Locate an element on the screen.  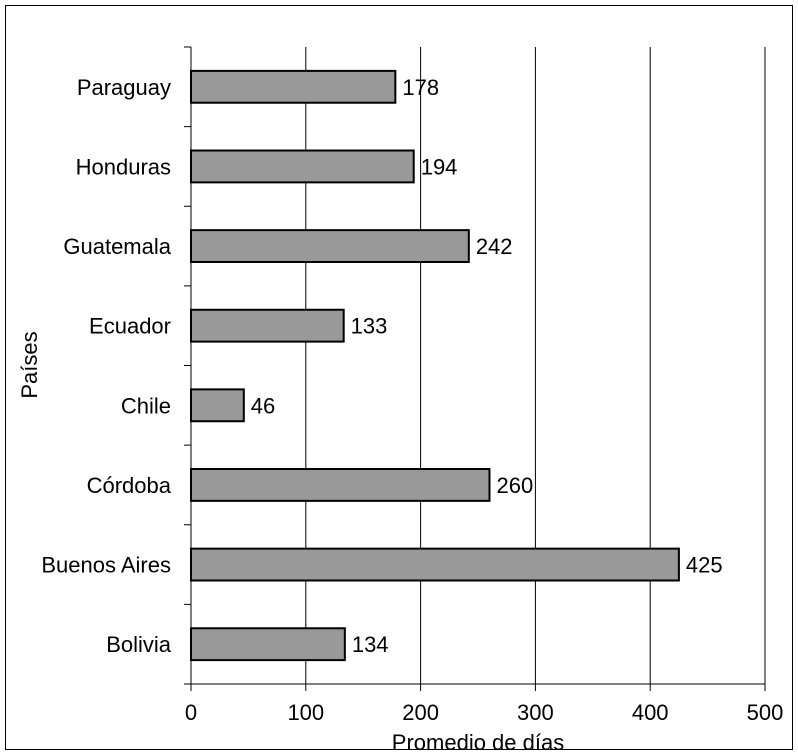
data-label-guatemala: 242 is located at coordinates (494, 246).